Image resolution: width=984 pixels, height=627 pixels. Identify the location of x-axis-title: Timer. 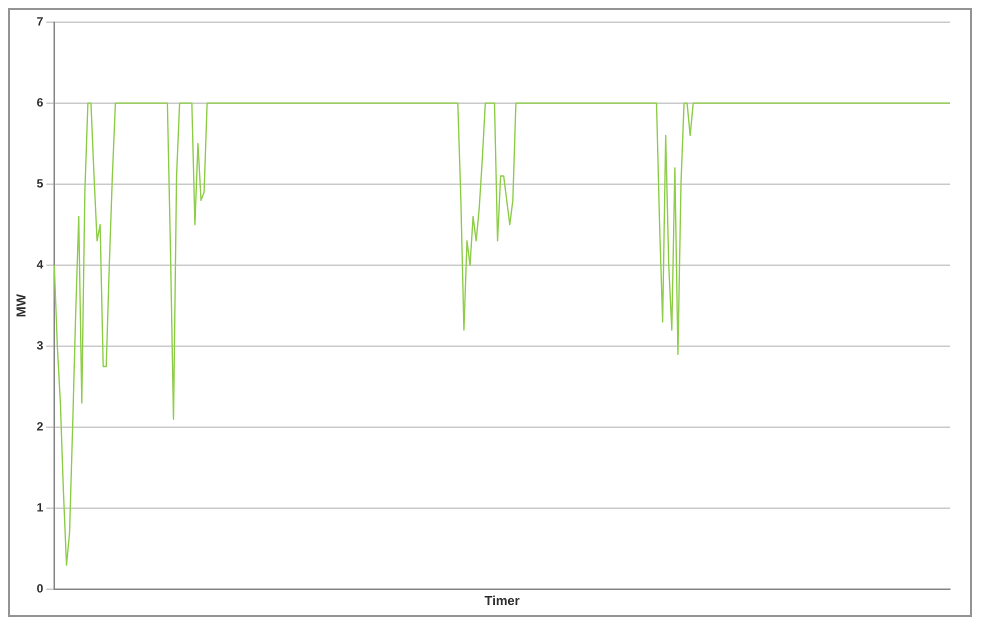
(502, 600).